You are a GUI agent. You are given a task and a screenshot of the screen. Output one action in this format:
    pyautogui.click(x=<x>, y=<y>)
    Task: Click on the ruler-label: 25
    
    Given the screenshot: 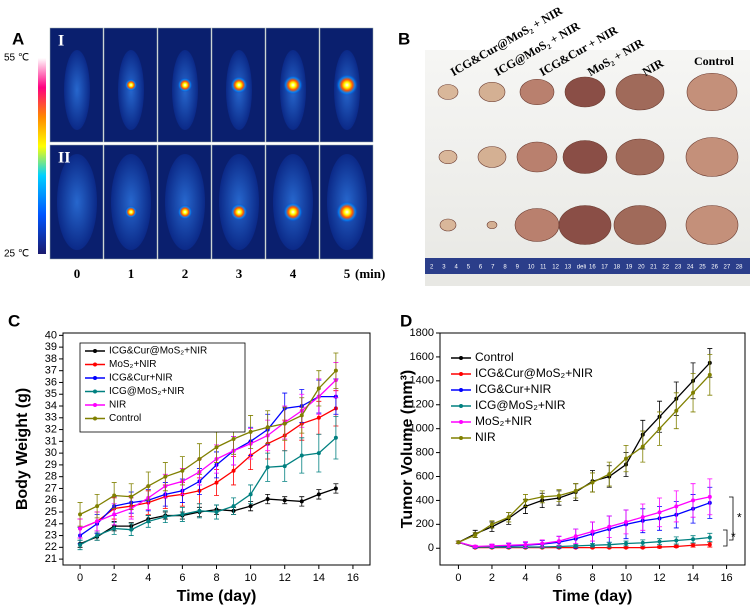 What is the action you would take?
    pyautogui.click(x=702, y=268)
    